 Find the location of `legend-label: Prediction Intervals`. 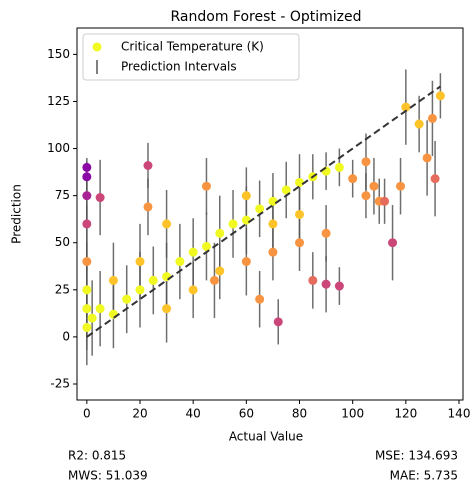

legend-label: Prediction Intervals is located at coordinates (179, 67).